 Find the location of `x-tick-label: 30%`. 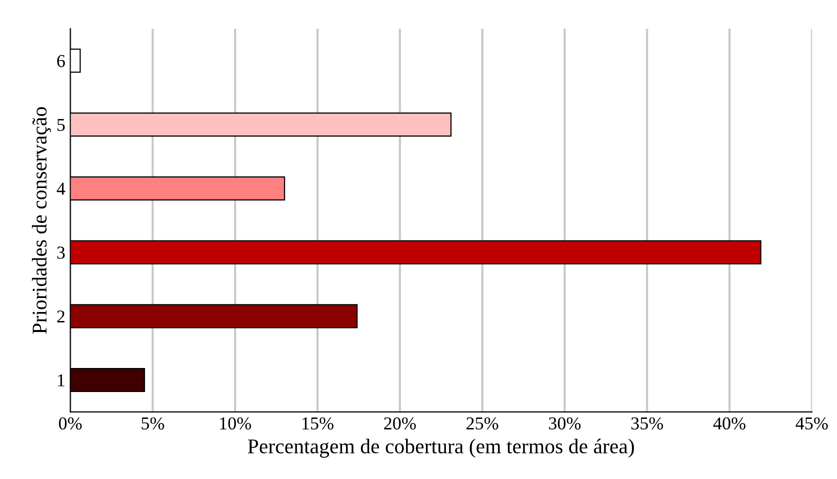

x-tick-label: 30% is located at coordinates (565, 423).